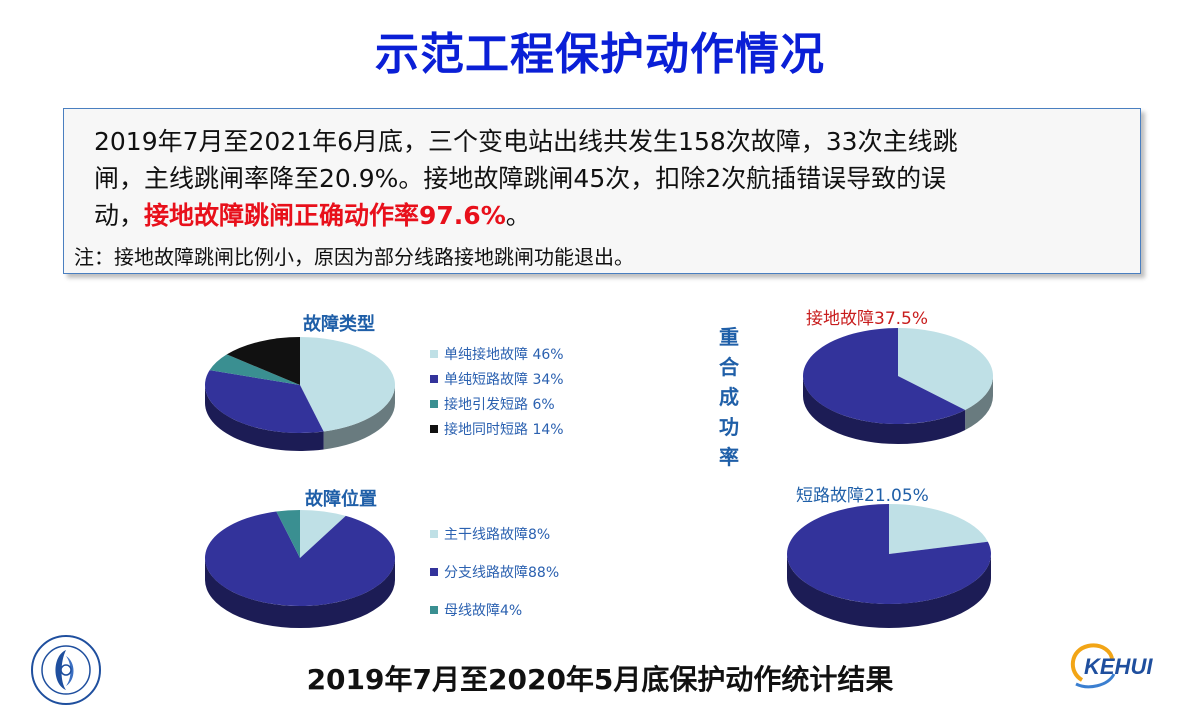 The image size is (1200, 708). Describe the element at coordinates (497, 535) in the screenshot. I see `legend-label: 主干线路故障8%` at that location.